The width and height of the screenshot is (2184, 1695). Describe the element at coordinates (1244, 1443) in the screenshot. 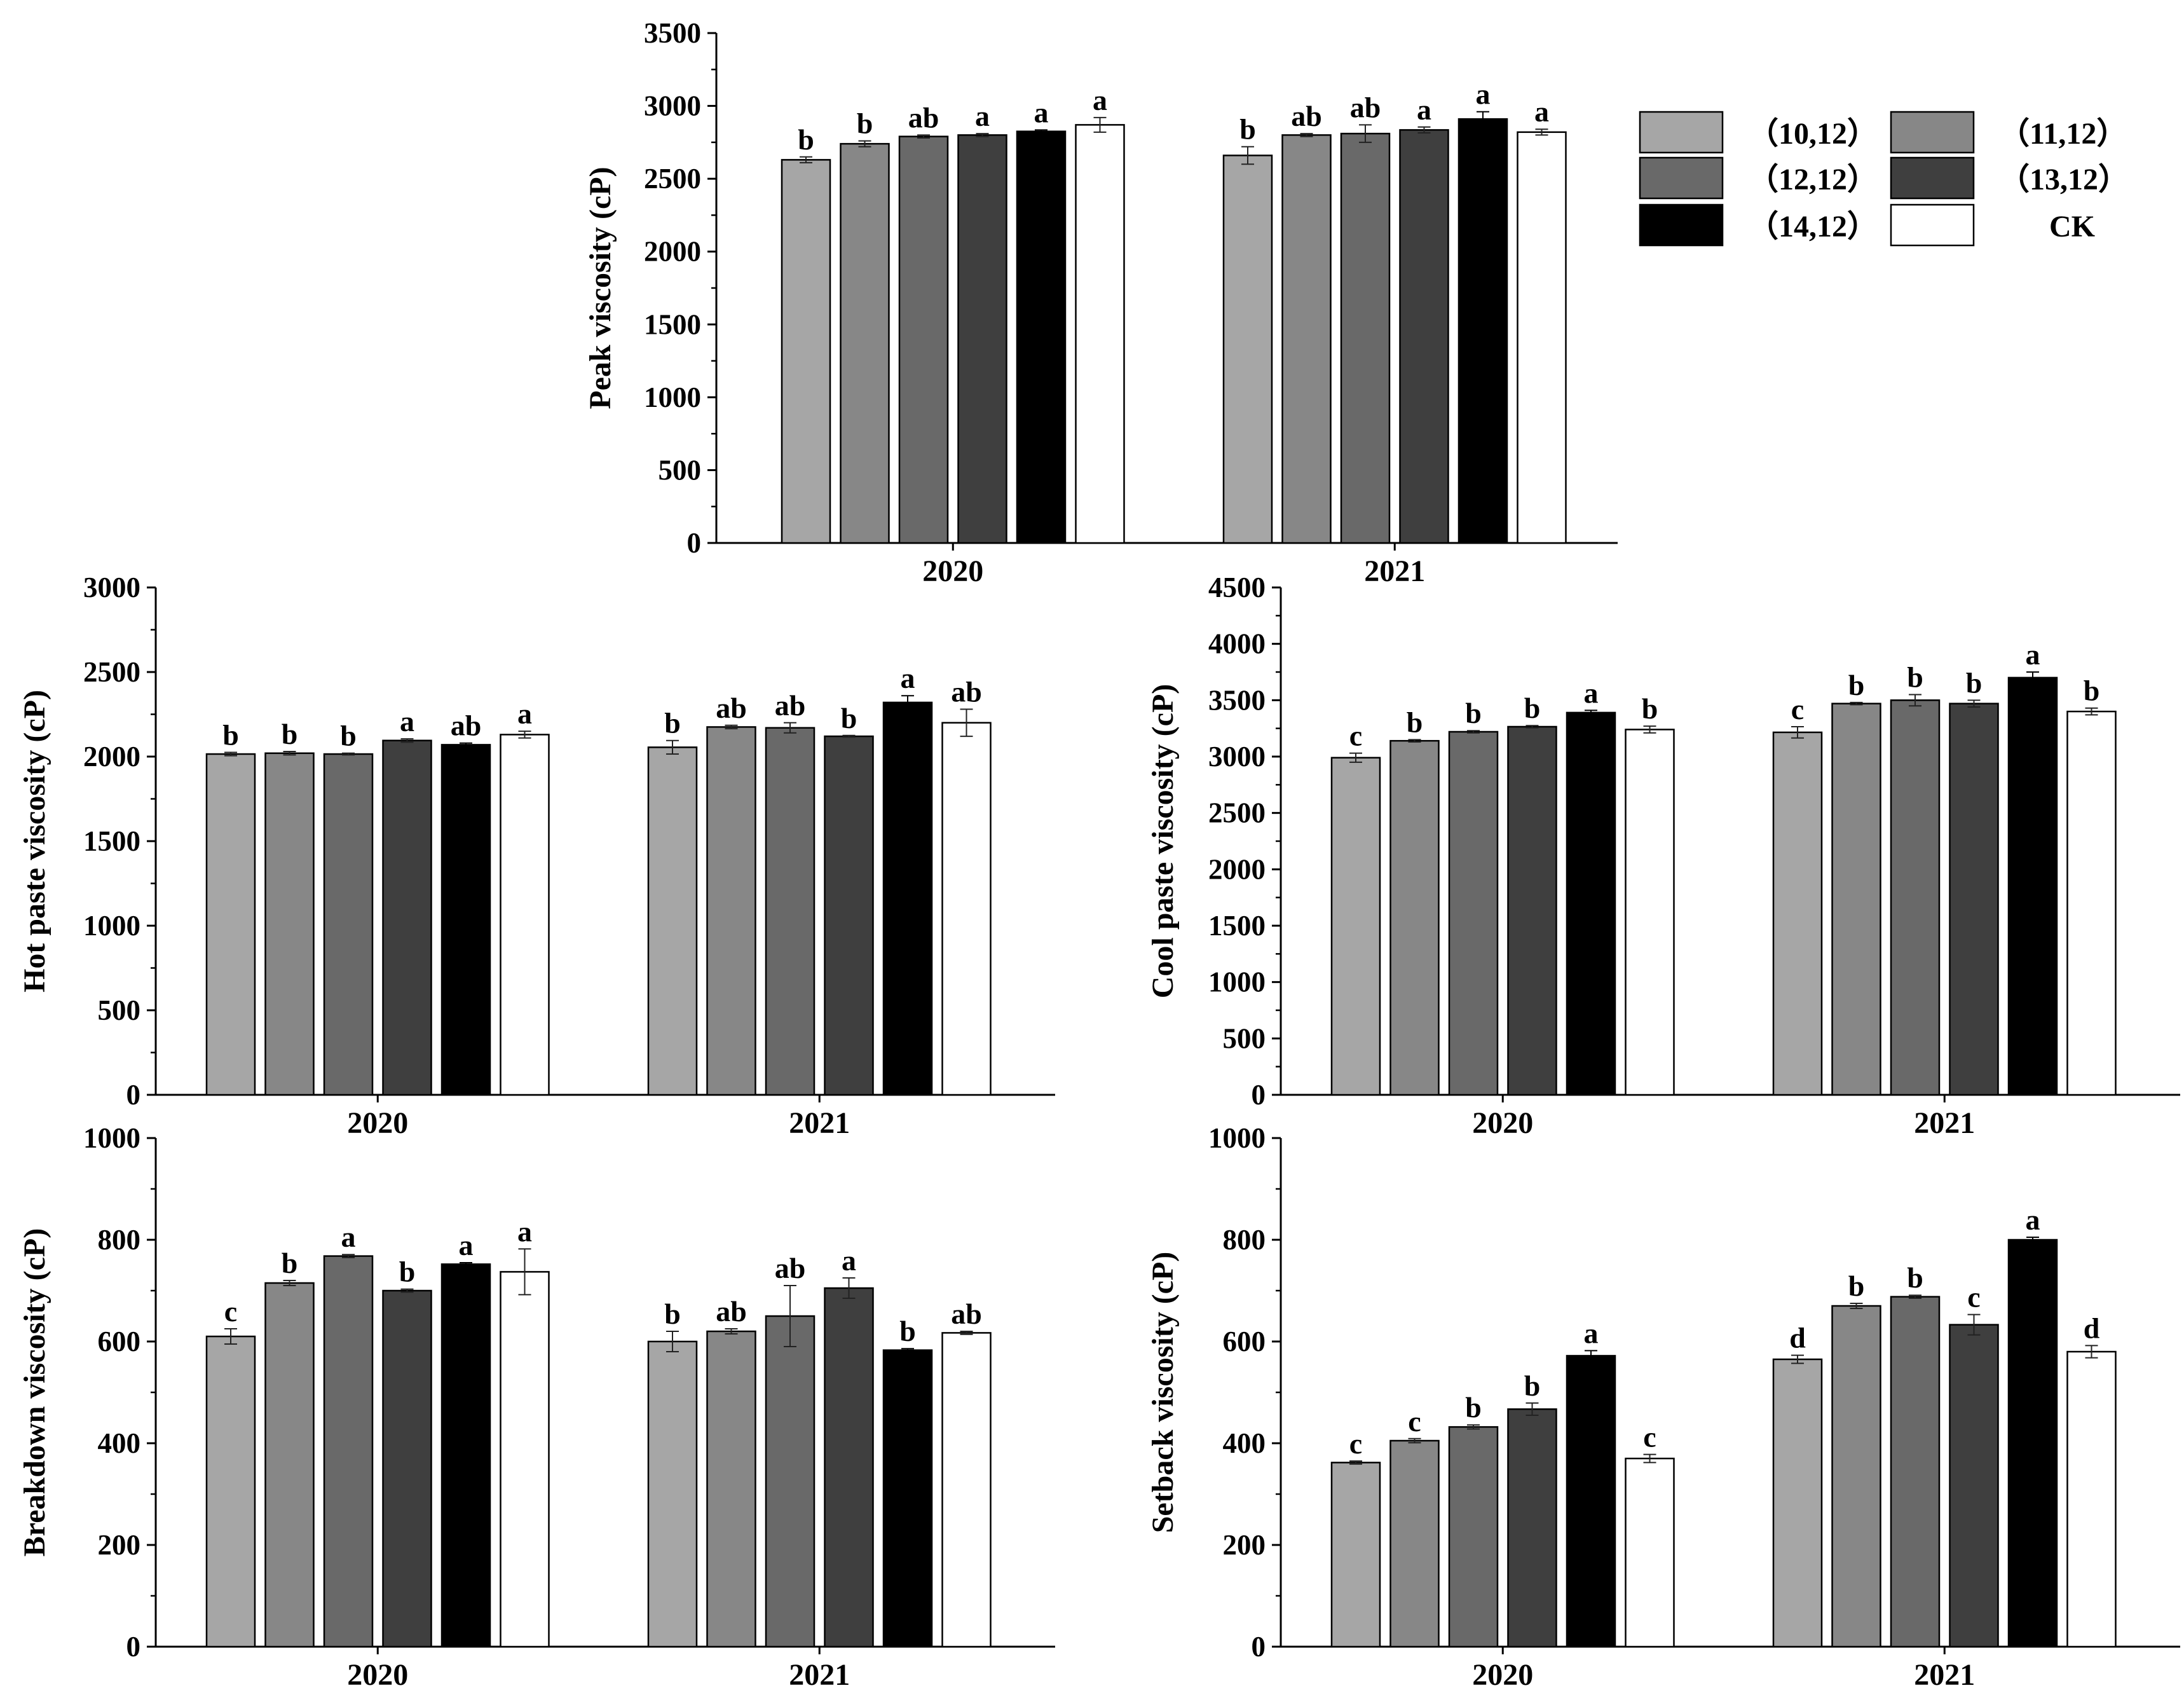

I see `y-tick-label: 400` at that location.